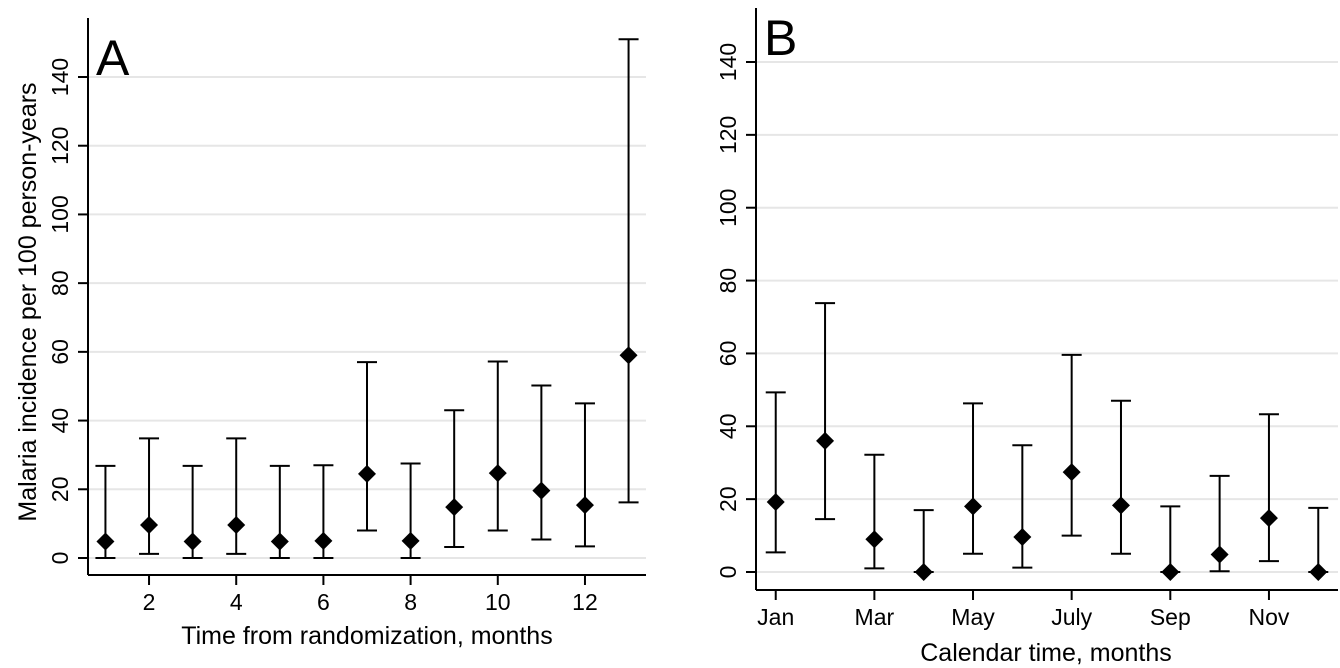  Describe the element at coordinates (728, 135) in the screenshot. I see `panel-b-y-tick-label-6: 120` at that location.